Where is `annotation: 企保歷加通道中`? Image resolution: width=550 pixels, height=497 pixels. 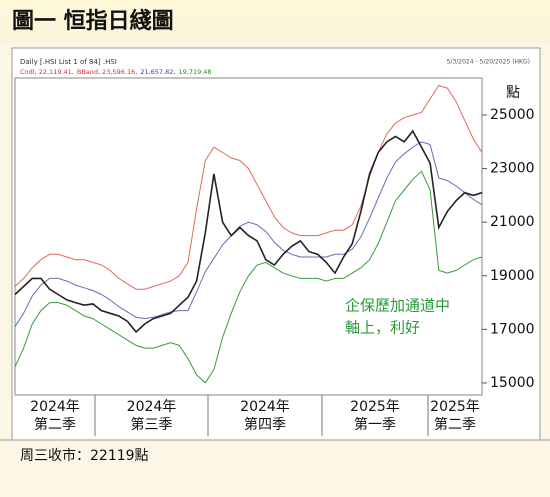 annotation: 企保歷加通道中 is located at coordinates (397, 306).